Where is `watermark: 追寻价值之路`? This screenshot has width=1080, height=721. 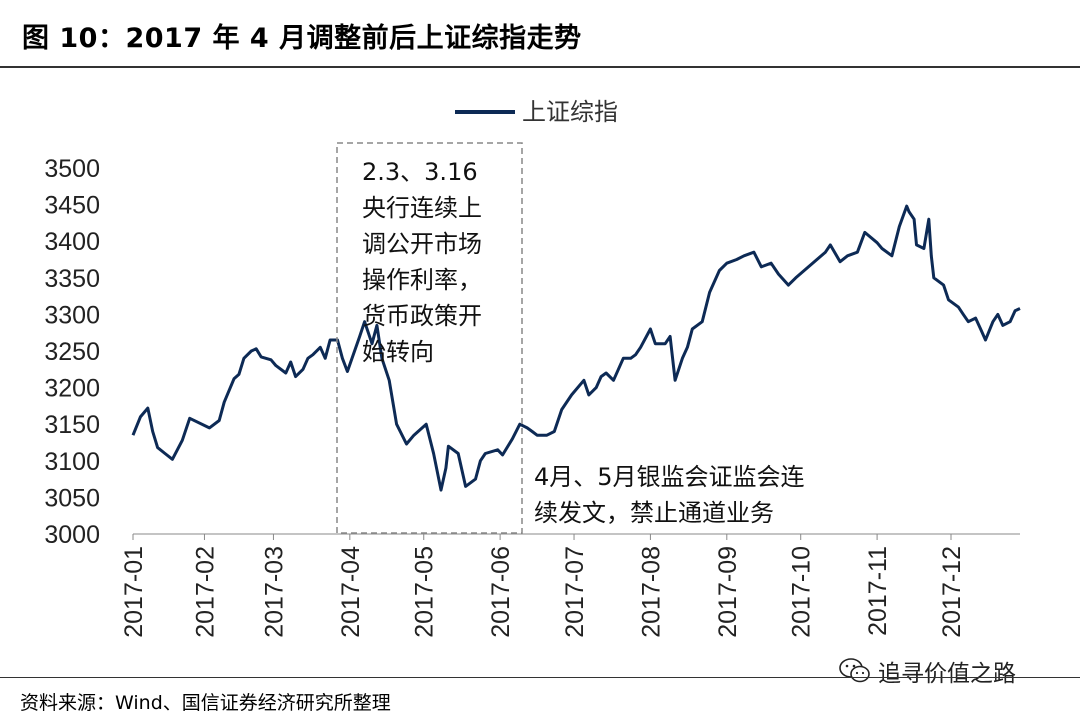 watermark: 追寻价值之路 is located at coordinates (927, 671).